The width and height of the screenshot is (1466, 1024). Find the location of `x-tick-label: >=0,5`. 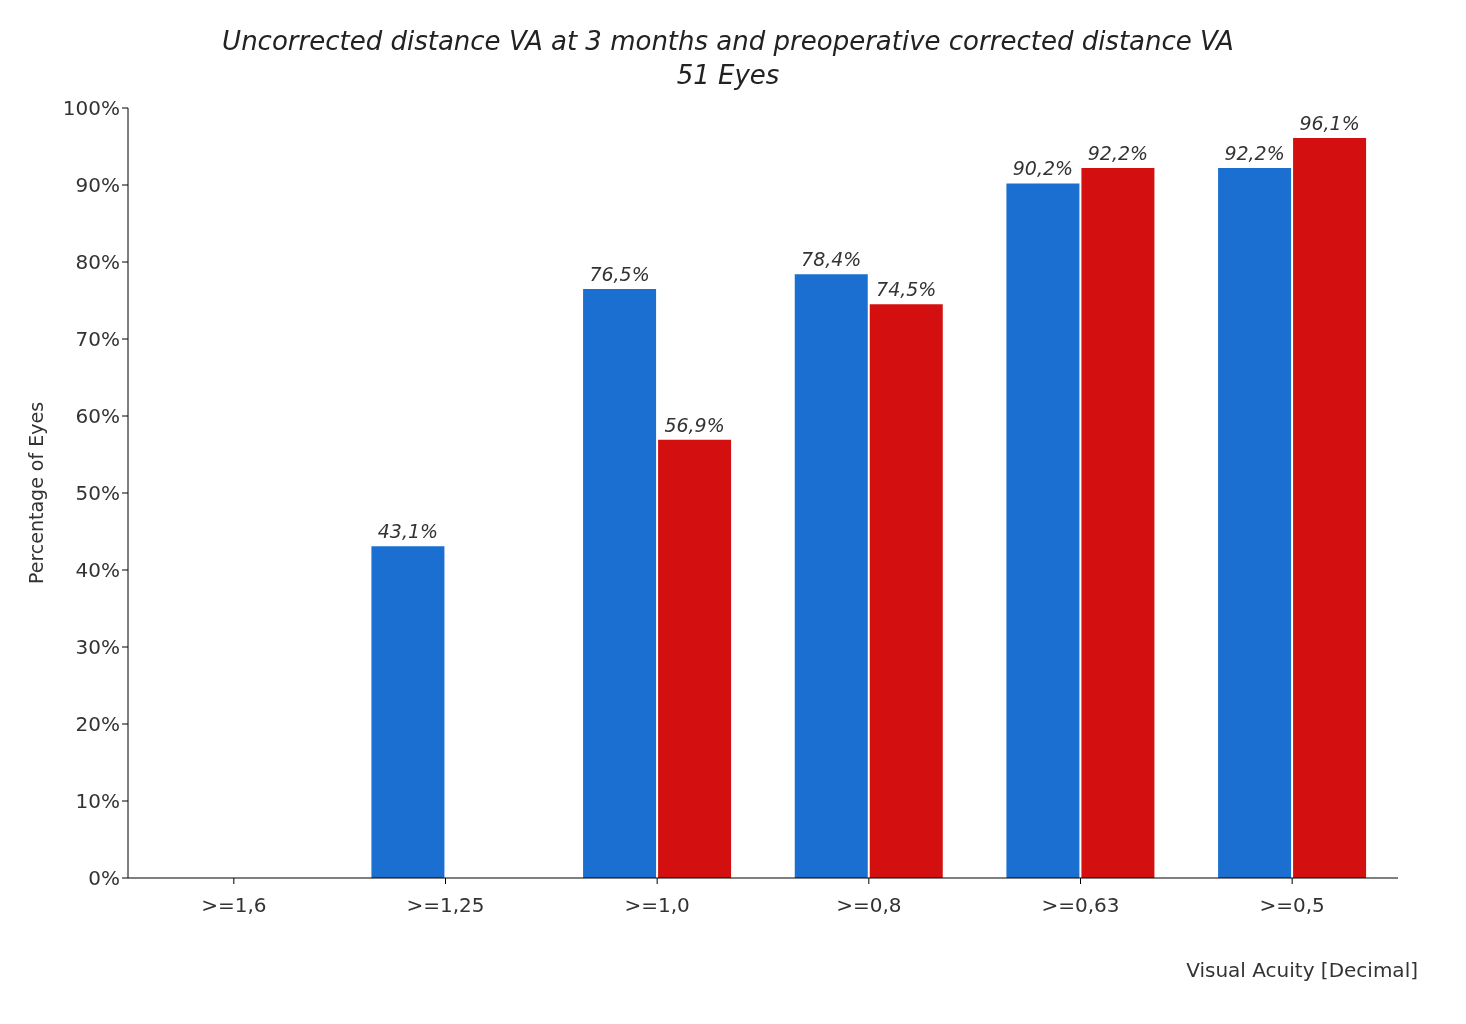

x-tick-label: >=0,5 is located at coordinates (1292, 905).